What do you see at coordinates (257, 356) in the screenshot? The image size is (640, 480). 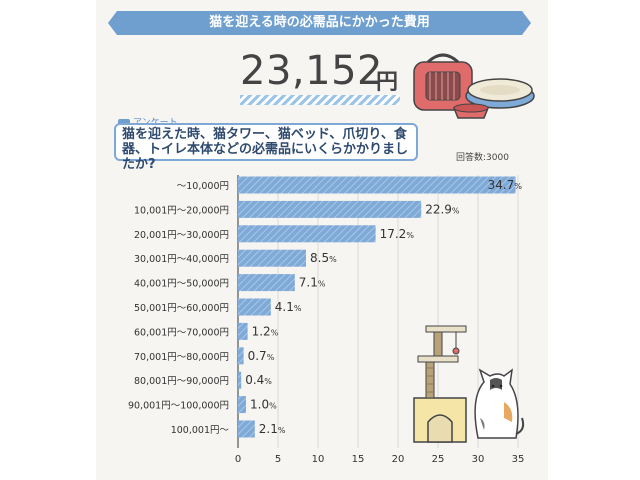 I see `value-number: 0.7` at bounding box center [257, 356].